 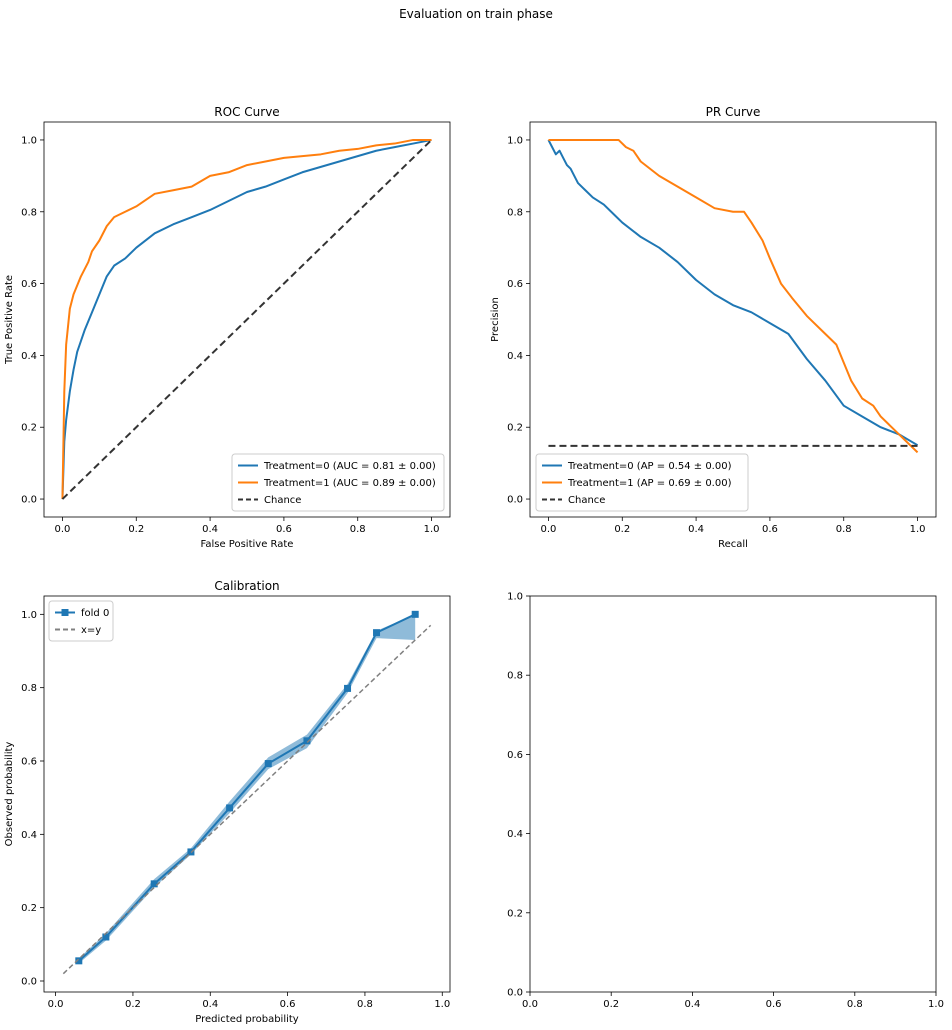 I want to click on pr-xtick-label: 0.0, so click(x=549, y=529).